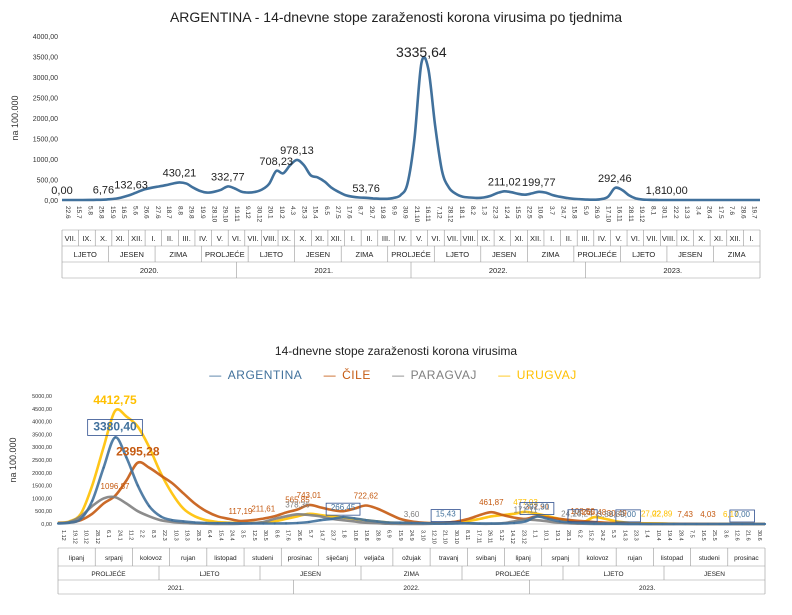 This screenshot has width=792, height=615. Describe the element at coordinates (112, 212) in the screenshot. I see `date-tick-label: 15.9` at that location.